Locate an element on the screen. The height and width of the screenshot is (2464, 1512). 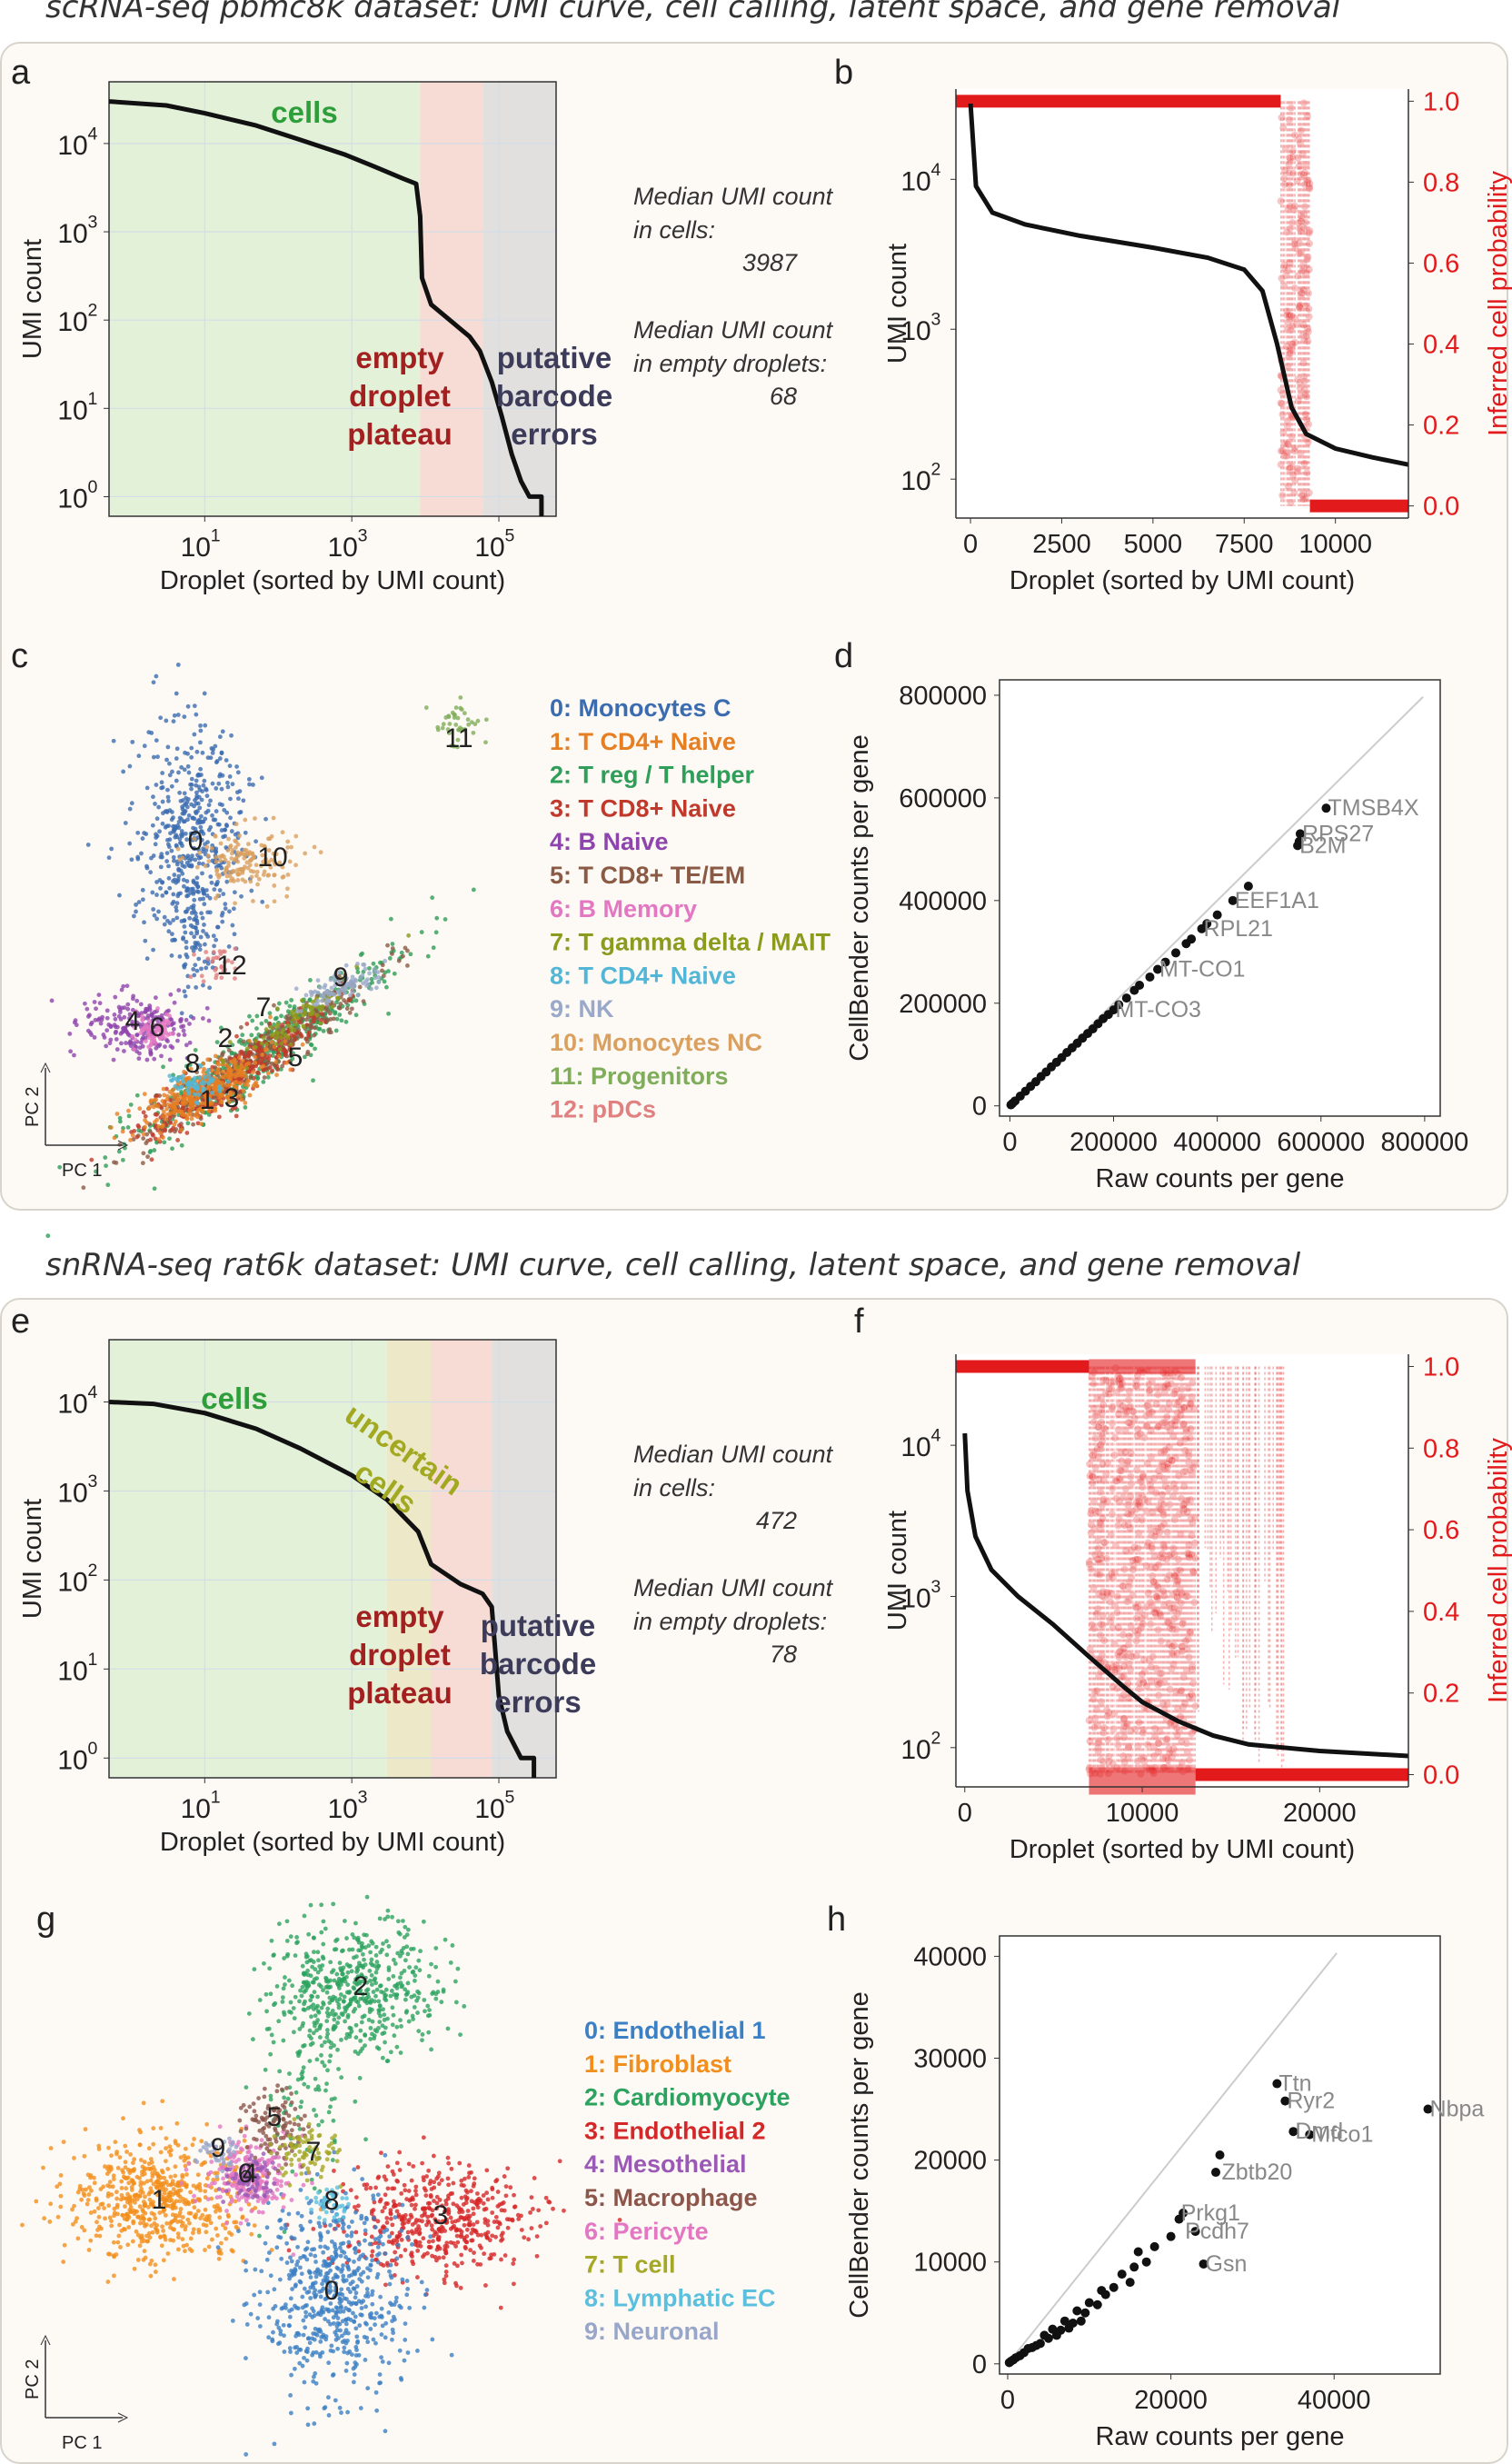
cluster-label-3-c: 3 is located at coordinates (232, 1098).